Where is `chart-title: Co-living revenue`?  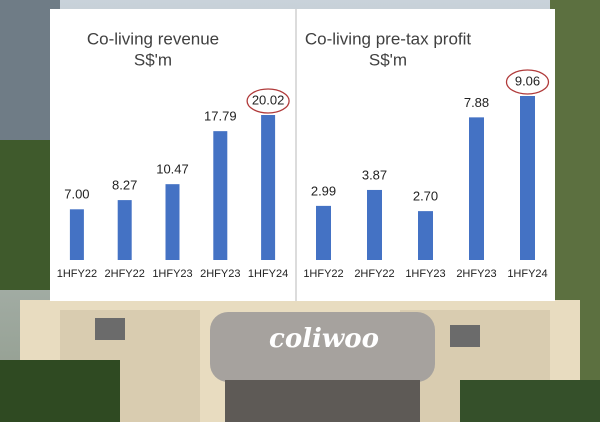
chart-title: Co-living revenue is located at coordinates (153, 38).